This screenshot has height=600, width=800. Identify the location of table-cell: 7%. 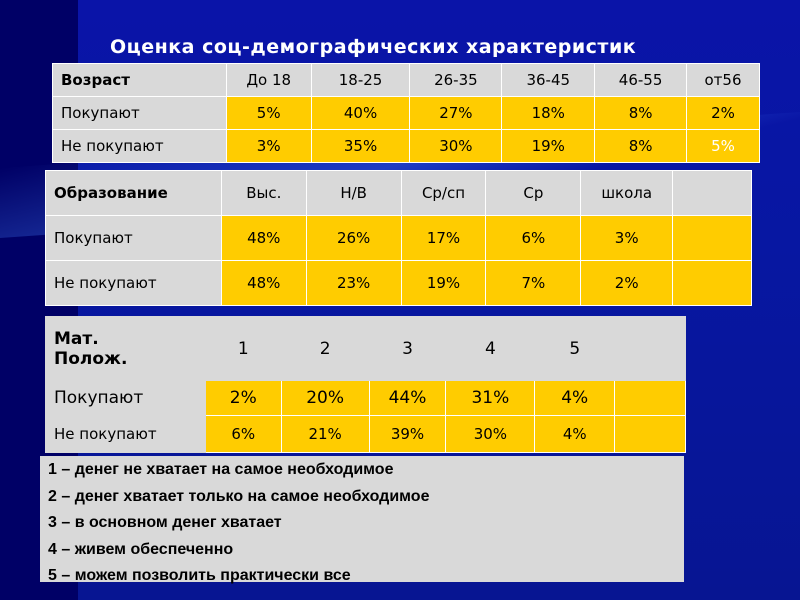
(533, 283).